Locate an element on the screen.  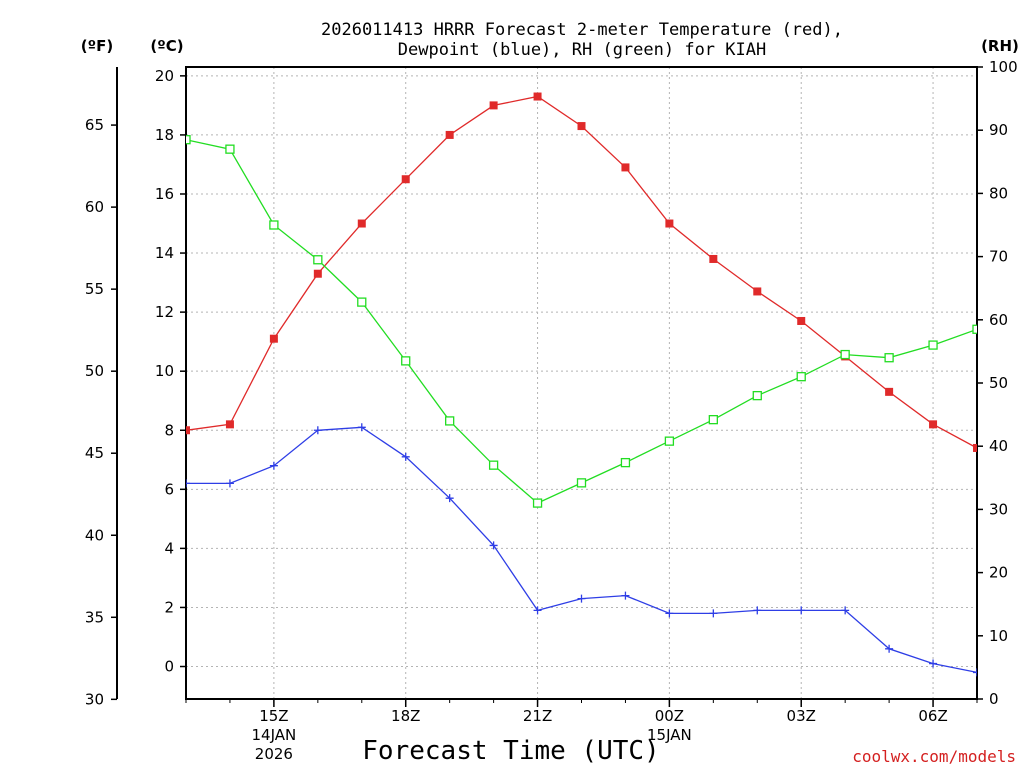
celsius-tick-label: 4 is located at coordinates (169, 548).